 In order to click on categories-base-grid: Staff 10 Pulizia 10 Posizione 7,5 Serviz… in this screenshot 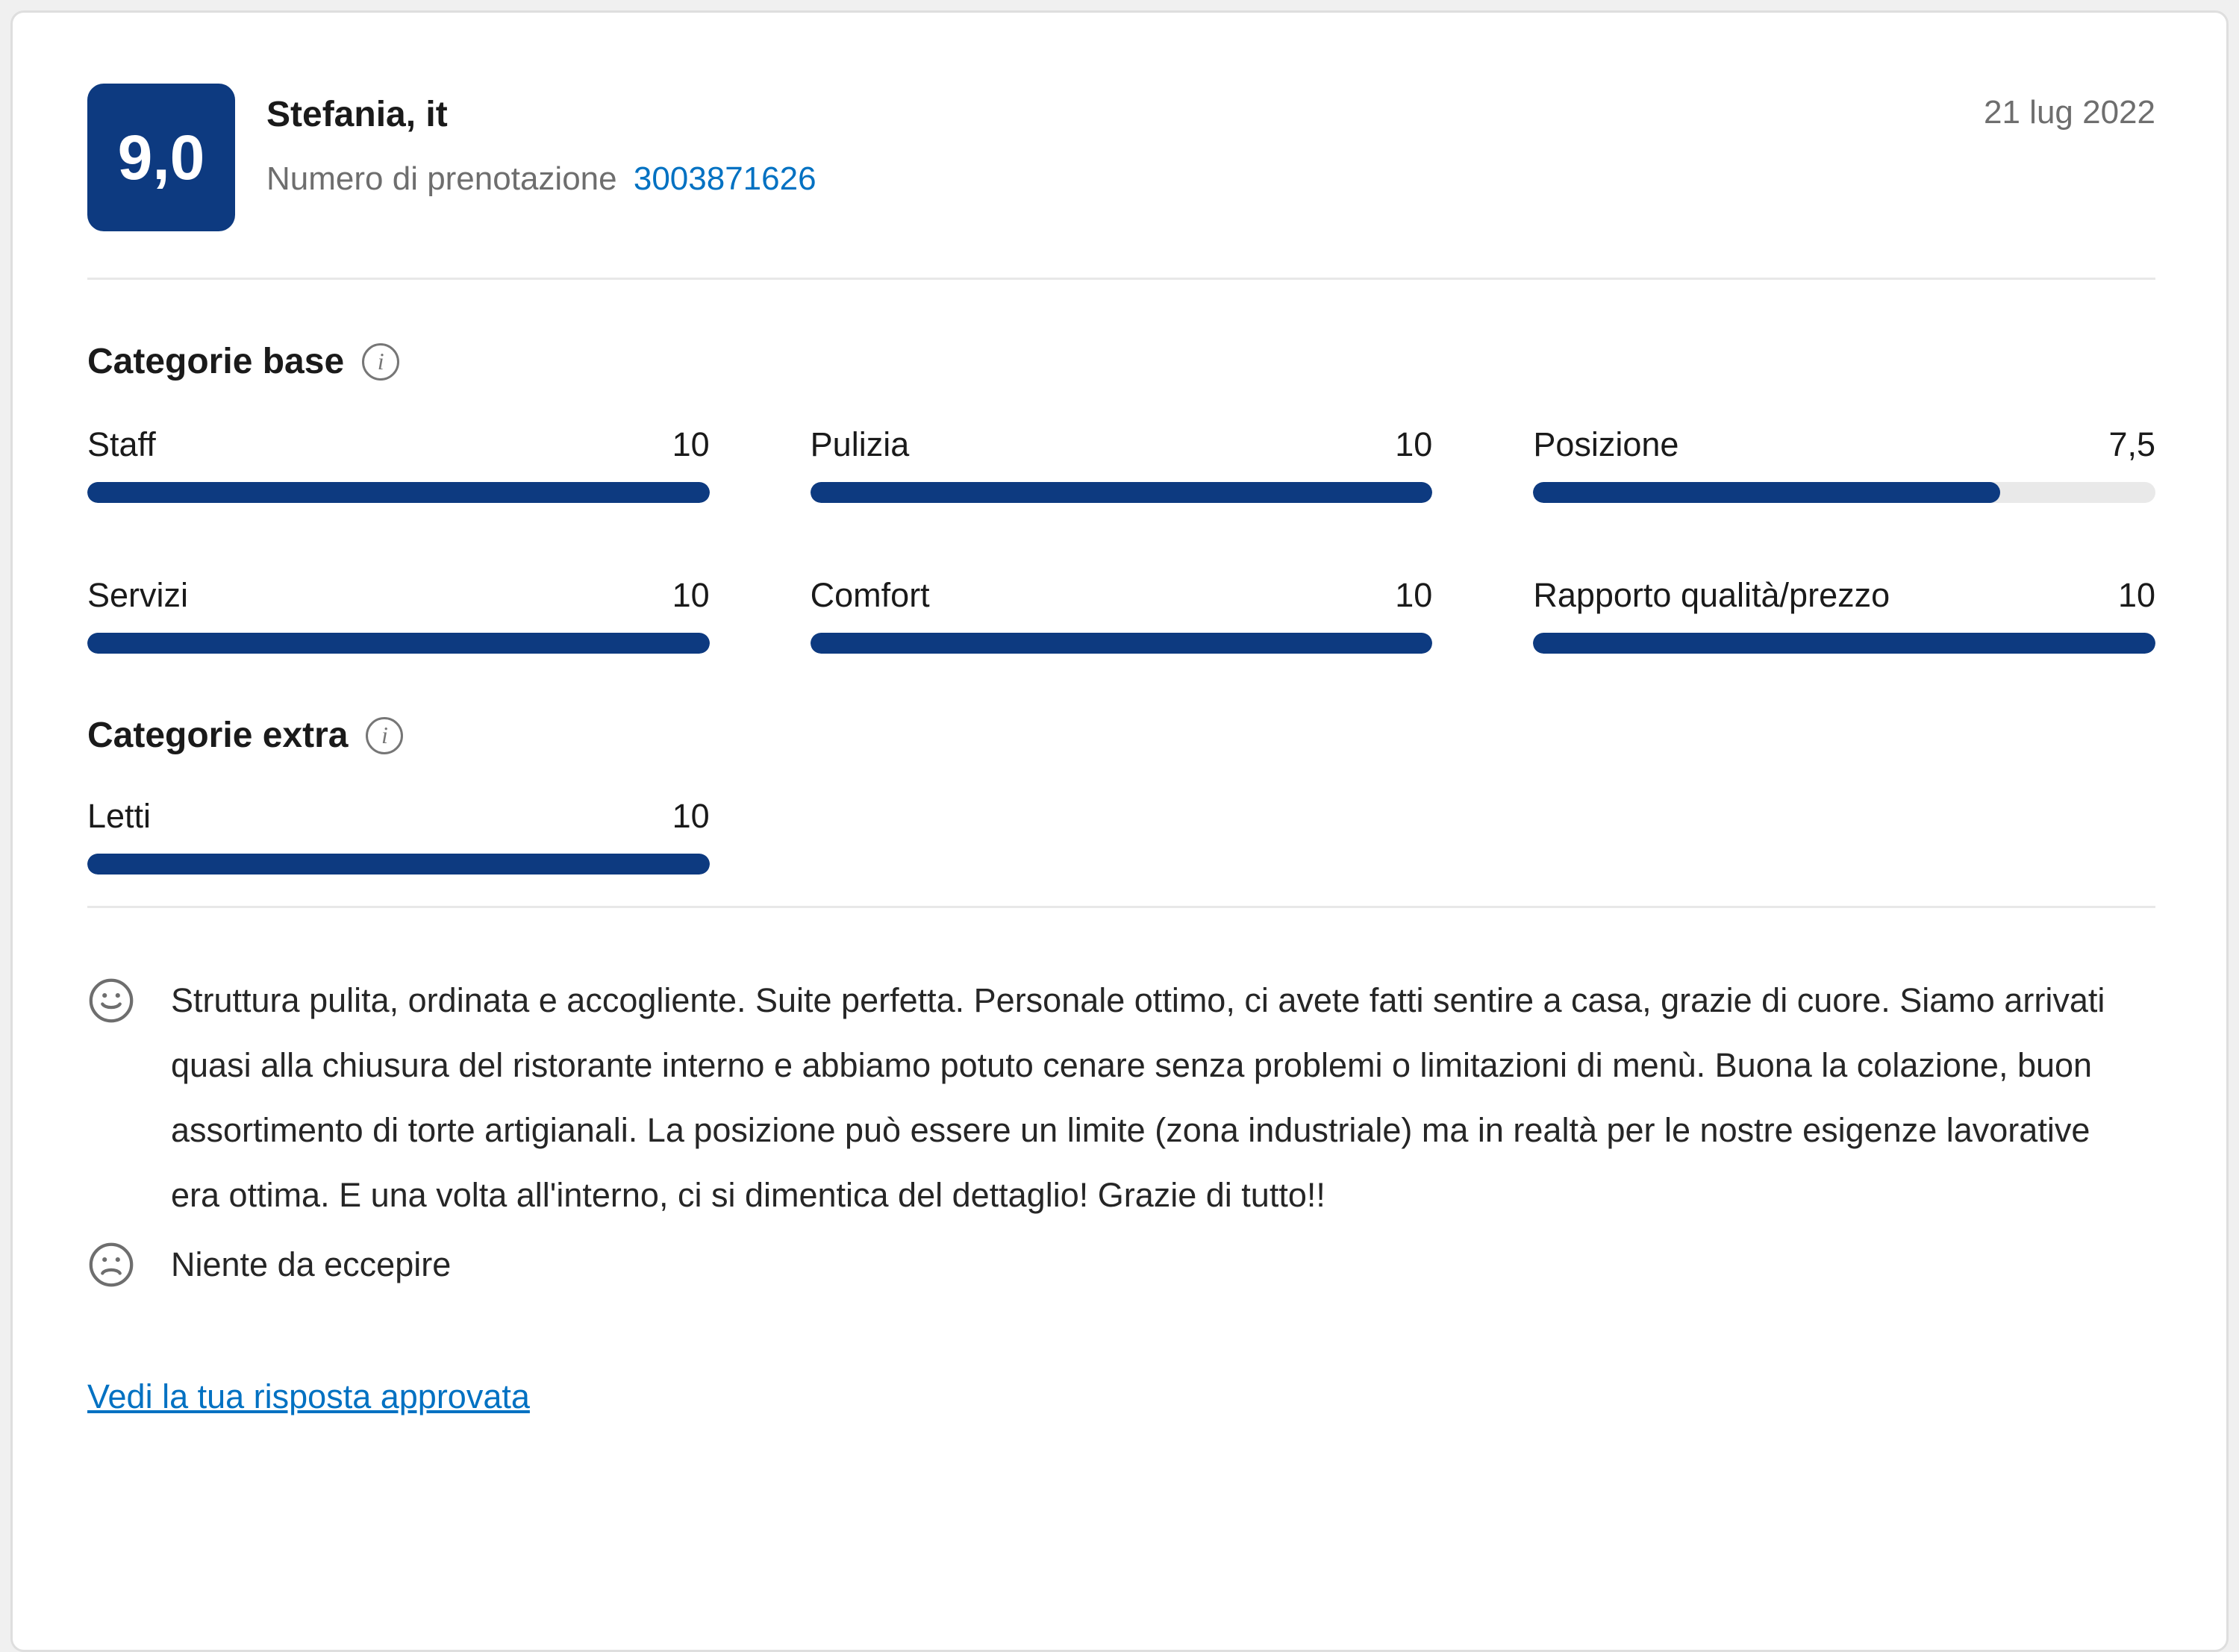, I will do `click(1121, 539)`.